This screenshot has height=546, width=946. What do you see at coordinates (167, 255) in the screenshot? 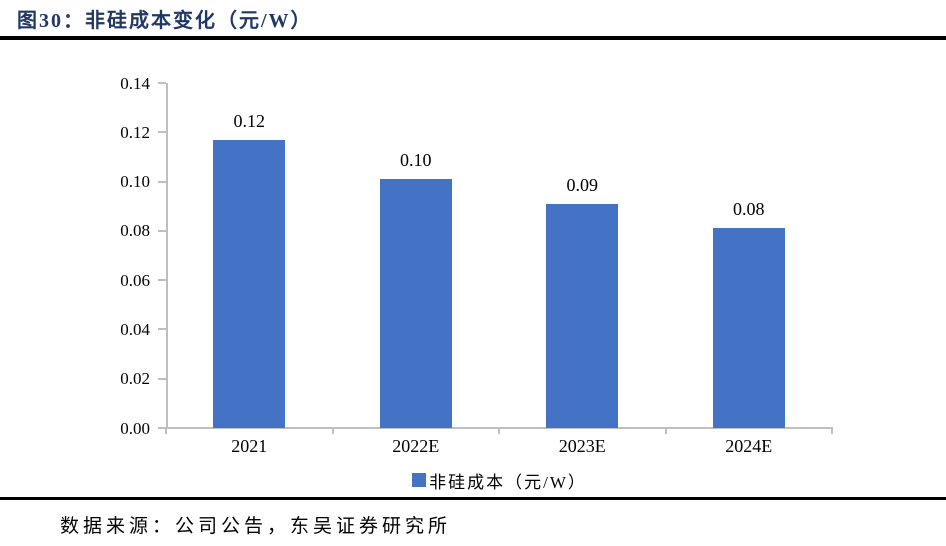
I see `y-axis-line` at bounding box center [167, 255].